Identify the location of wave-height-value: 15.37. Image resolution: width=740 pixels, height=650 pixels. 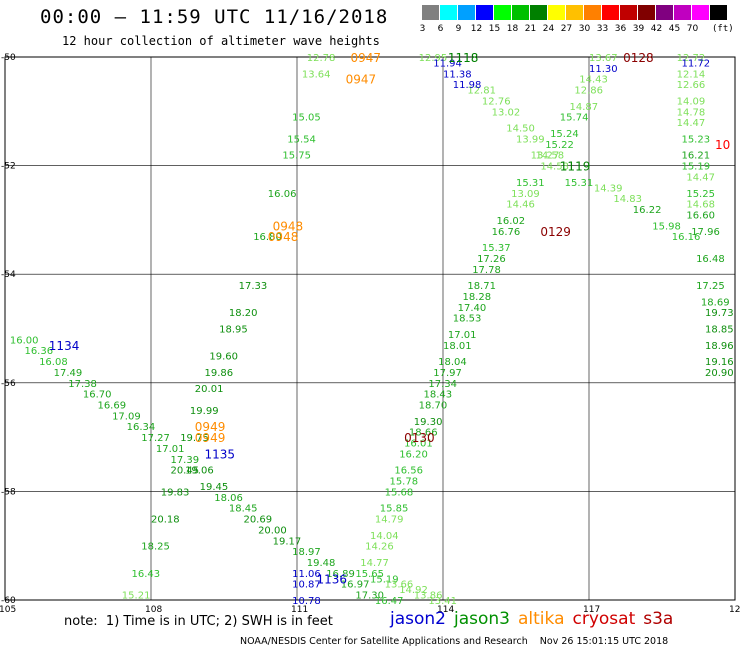
(496, 248).